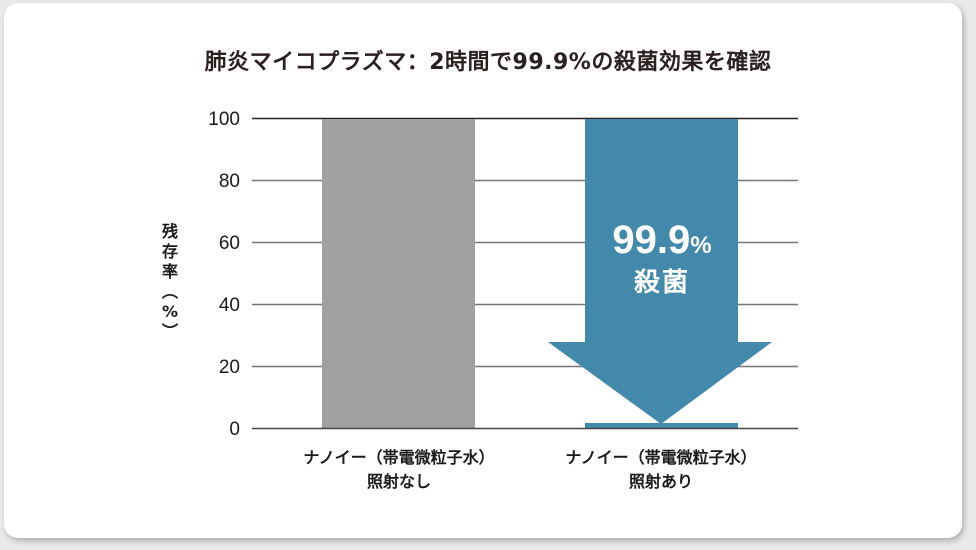 This screenshot has width=976, height=550. Describe the element at coordinates (399, 469) in the screenshot. I see `x-label-control: ナノイー（帯電微粒子水） 照射なし` at that location.